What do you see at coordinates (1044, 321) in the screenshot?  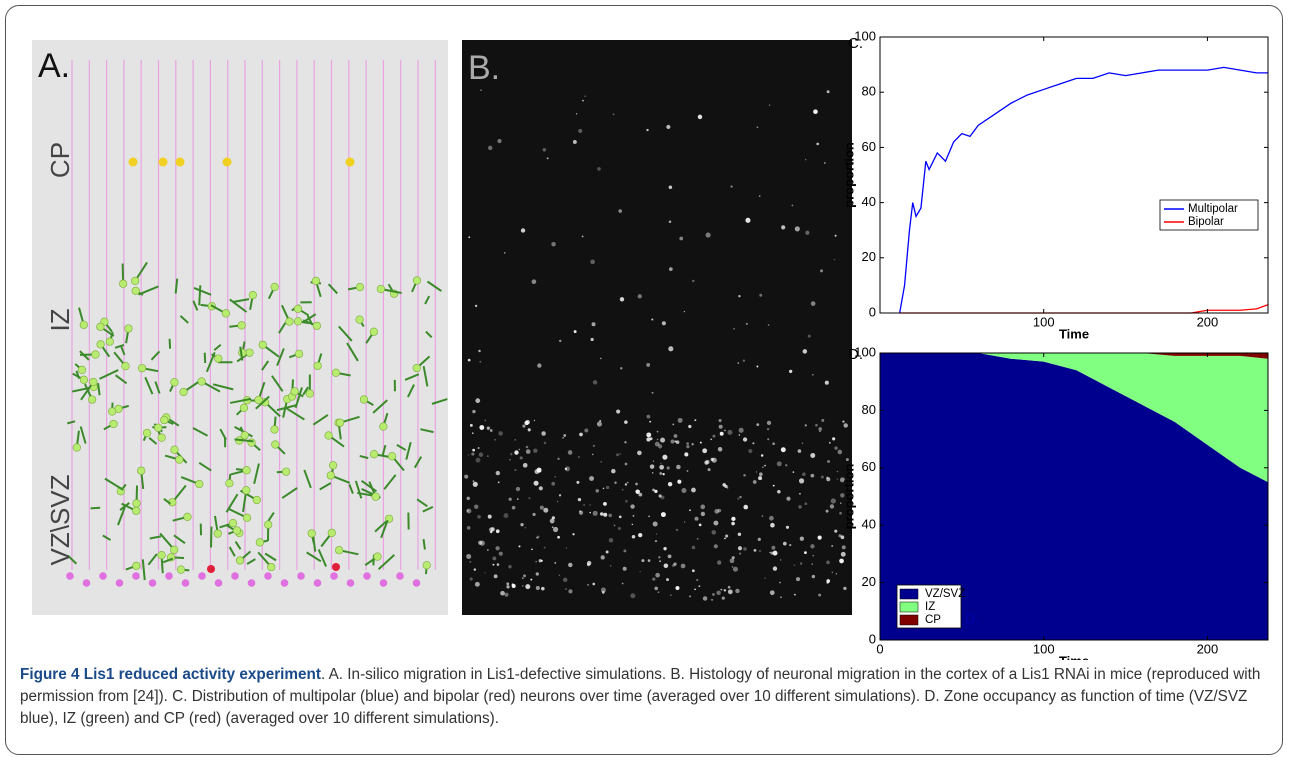 I see `x-tick-label: 100` at bounding box center [1044, 321].